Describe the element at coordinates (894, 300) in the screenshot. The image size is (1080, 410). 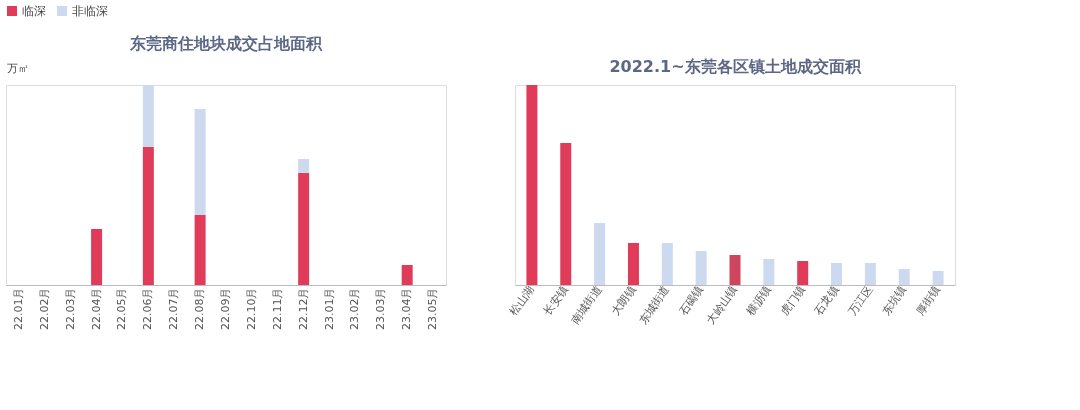
I see `x-tick-label: 东坑镇` at that location.